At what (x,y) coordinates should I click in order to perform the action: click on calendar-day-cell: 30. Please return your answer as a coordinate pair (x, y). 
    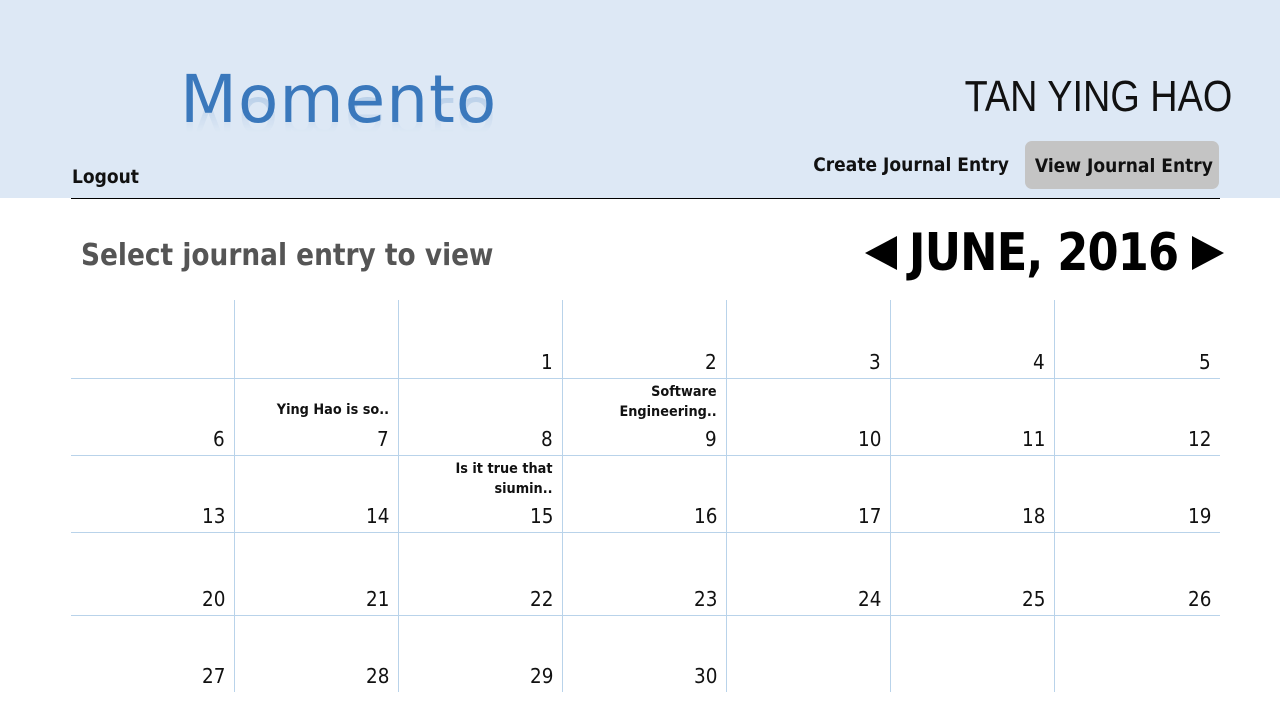
    Looking at the image, I should click on (645, 653).